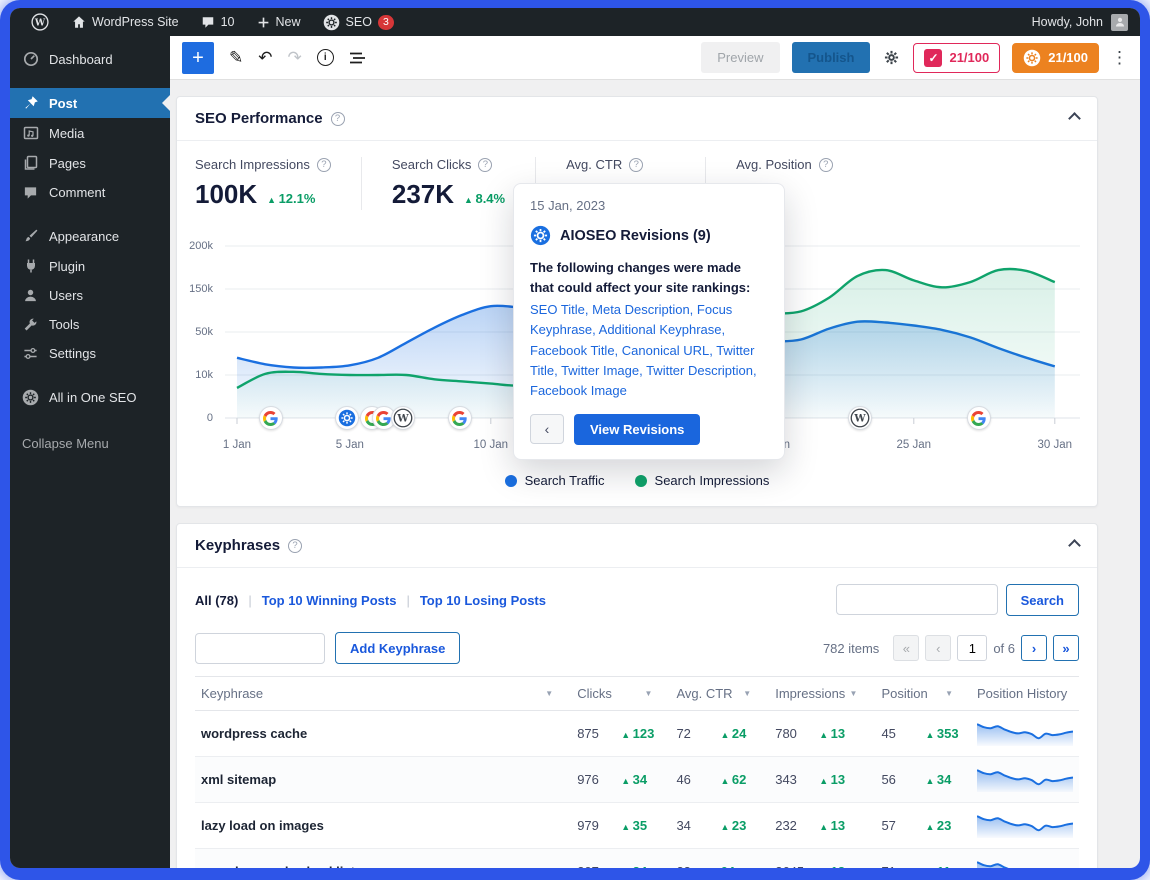  Describe the element at coordinates (325, 57) in the screenshot. I see `info-icon: i` at that location.